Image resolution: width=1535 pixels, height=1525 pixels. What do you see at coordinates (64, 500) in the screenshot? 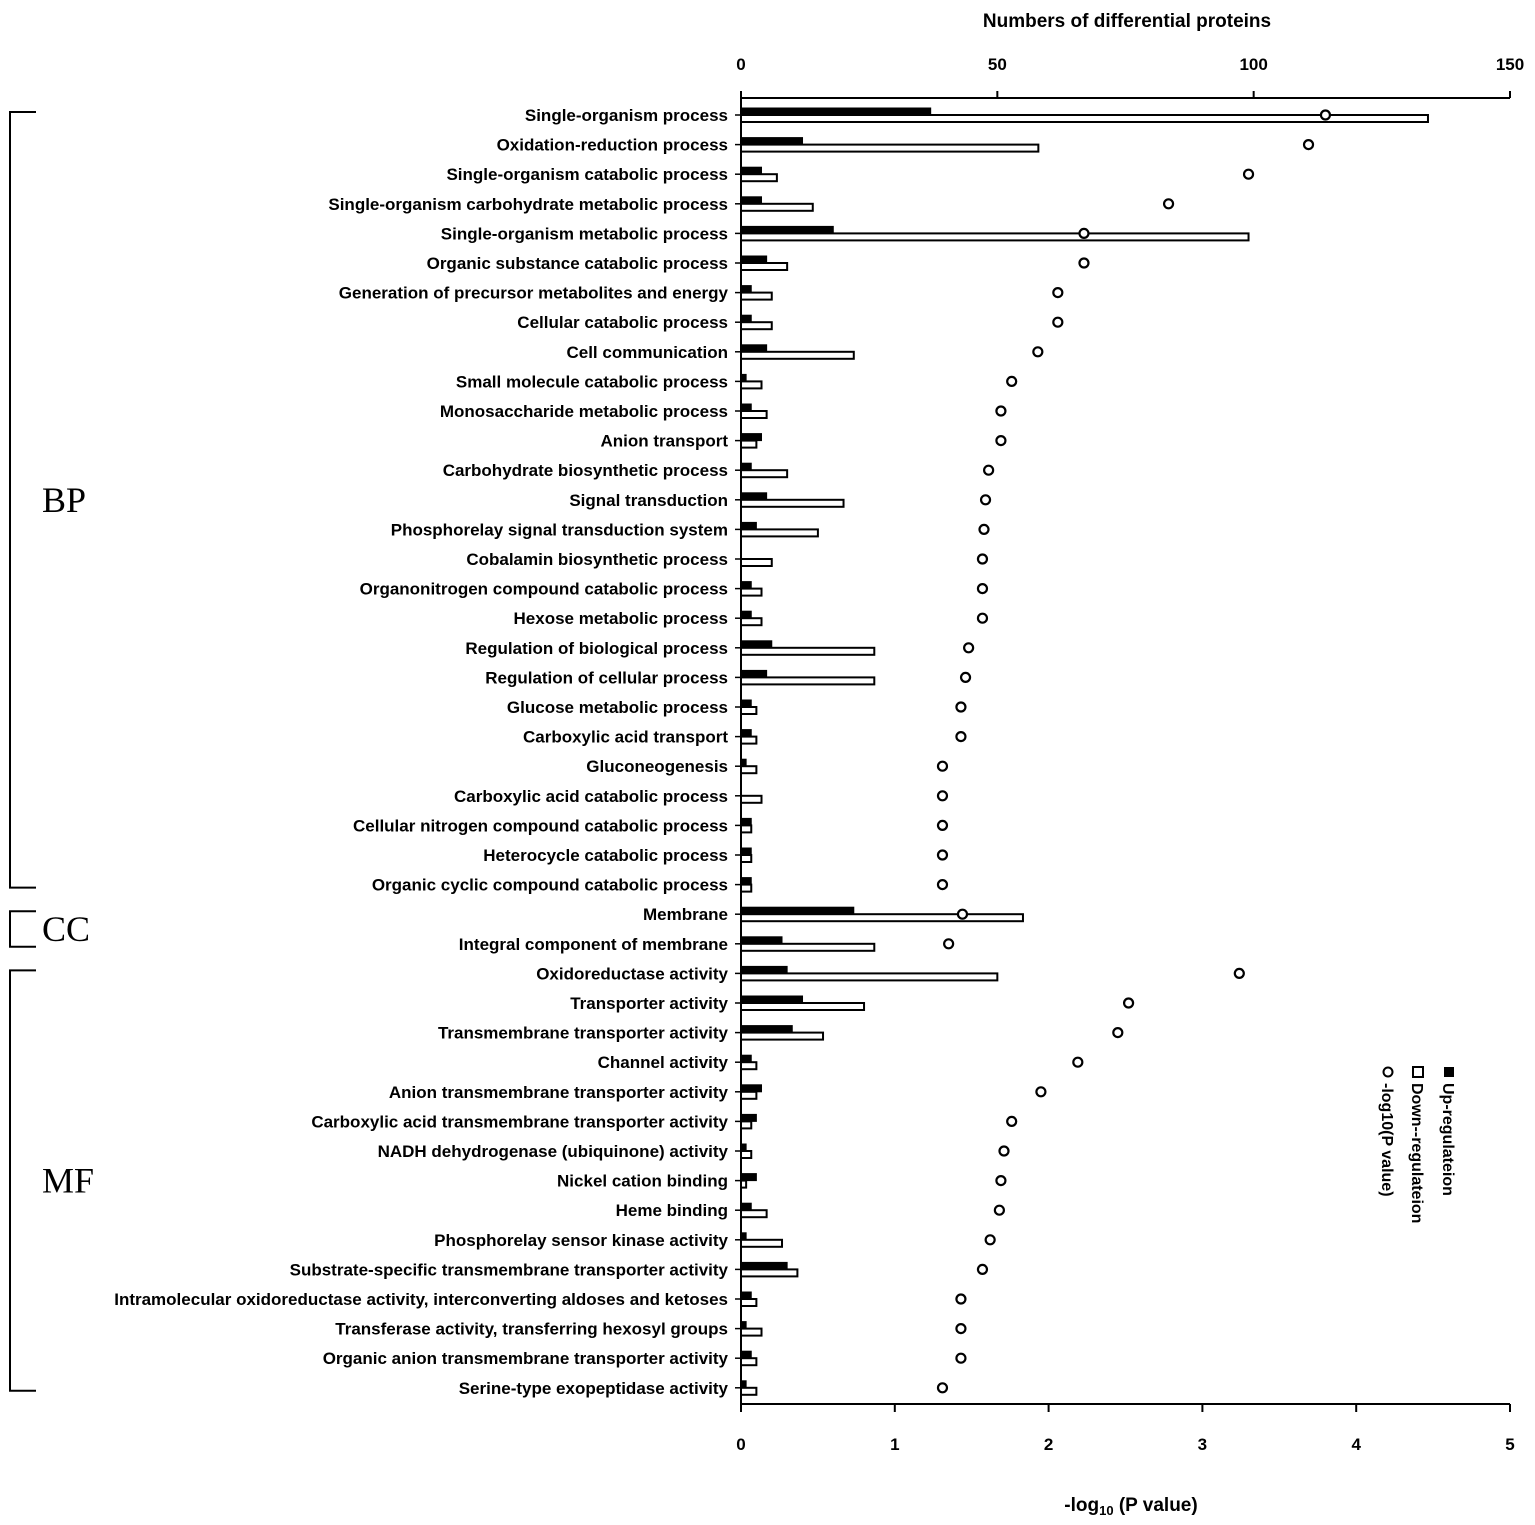
I see `group-label-bp: BP` at bounding box center [64, 500].